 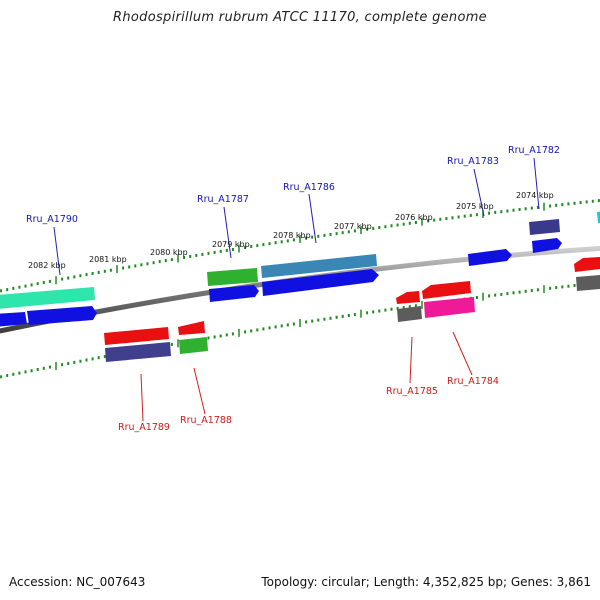 I want to click on kbp-label: 2077 kbp, so click(x=353, y=226).